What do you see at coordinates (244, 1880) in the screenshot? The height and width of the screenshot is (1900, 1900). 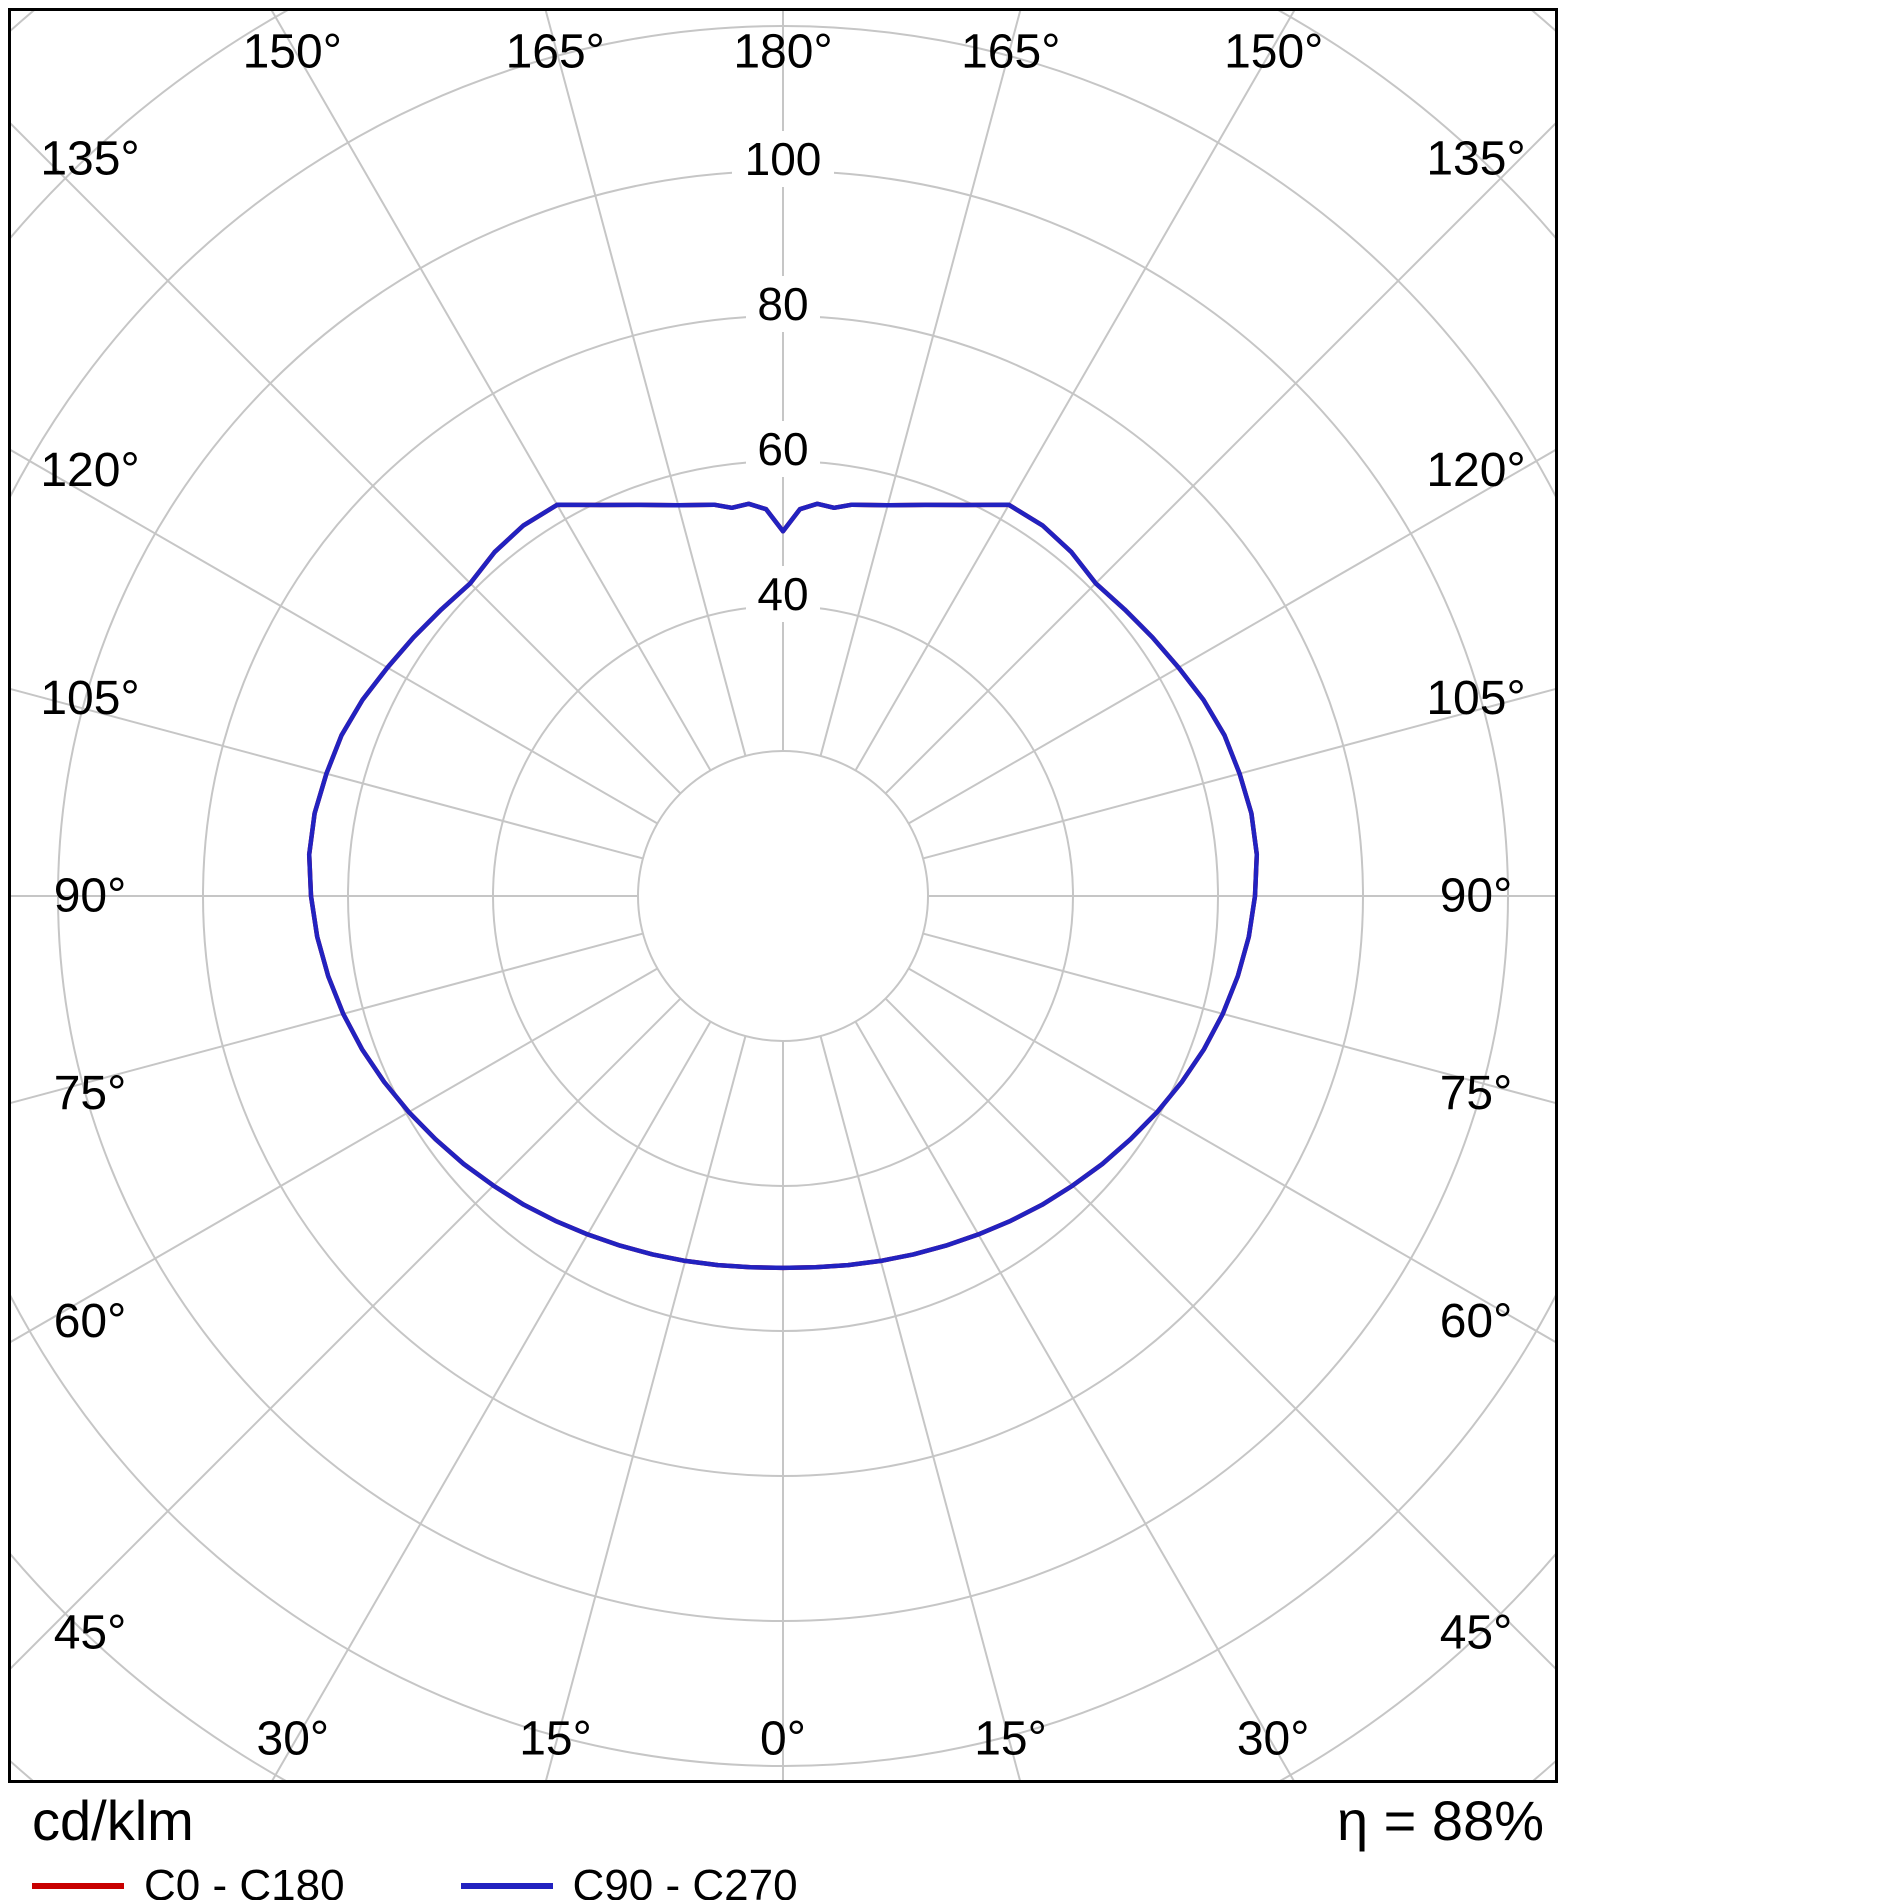 I see `legend-label-c0-c180: C0 - C180` at bounding box center [244, 1880].